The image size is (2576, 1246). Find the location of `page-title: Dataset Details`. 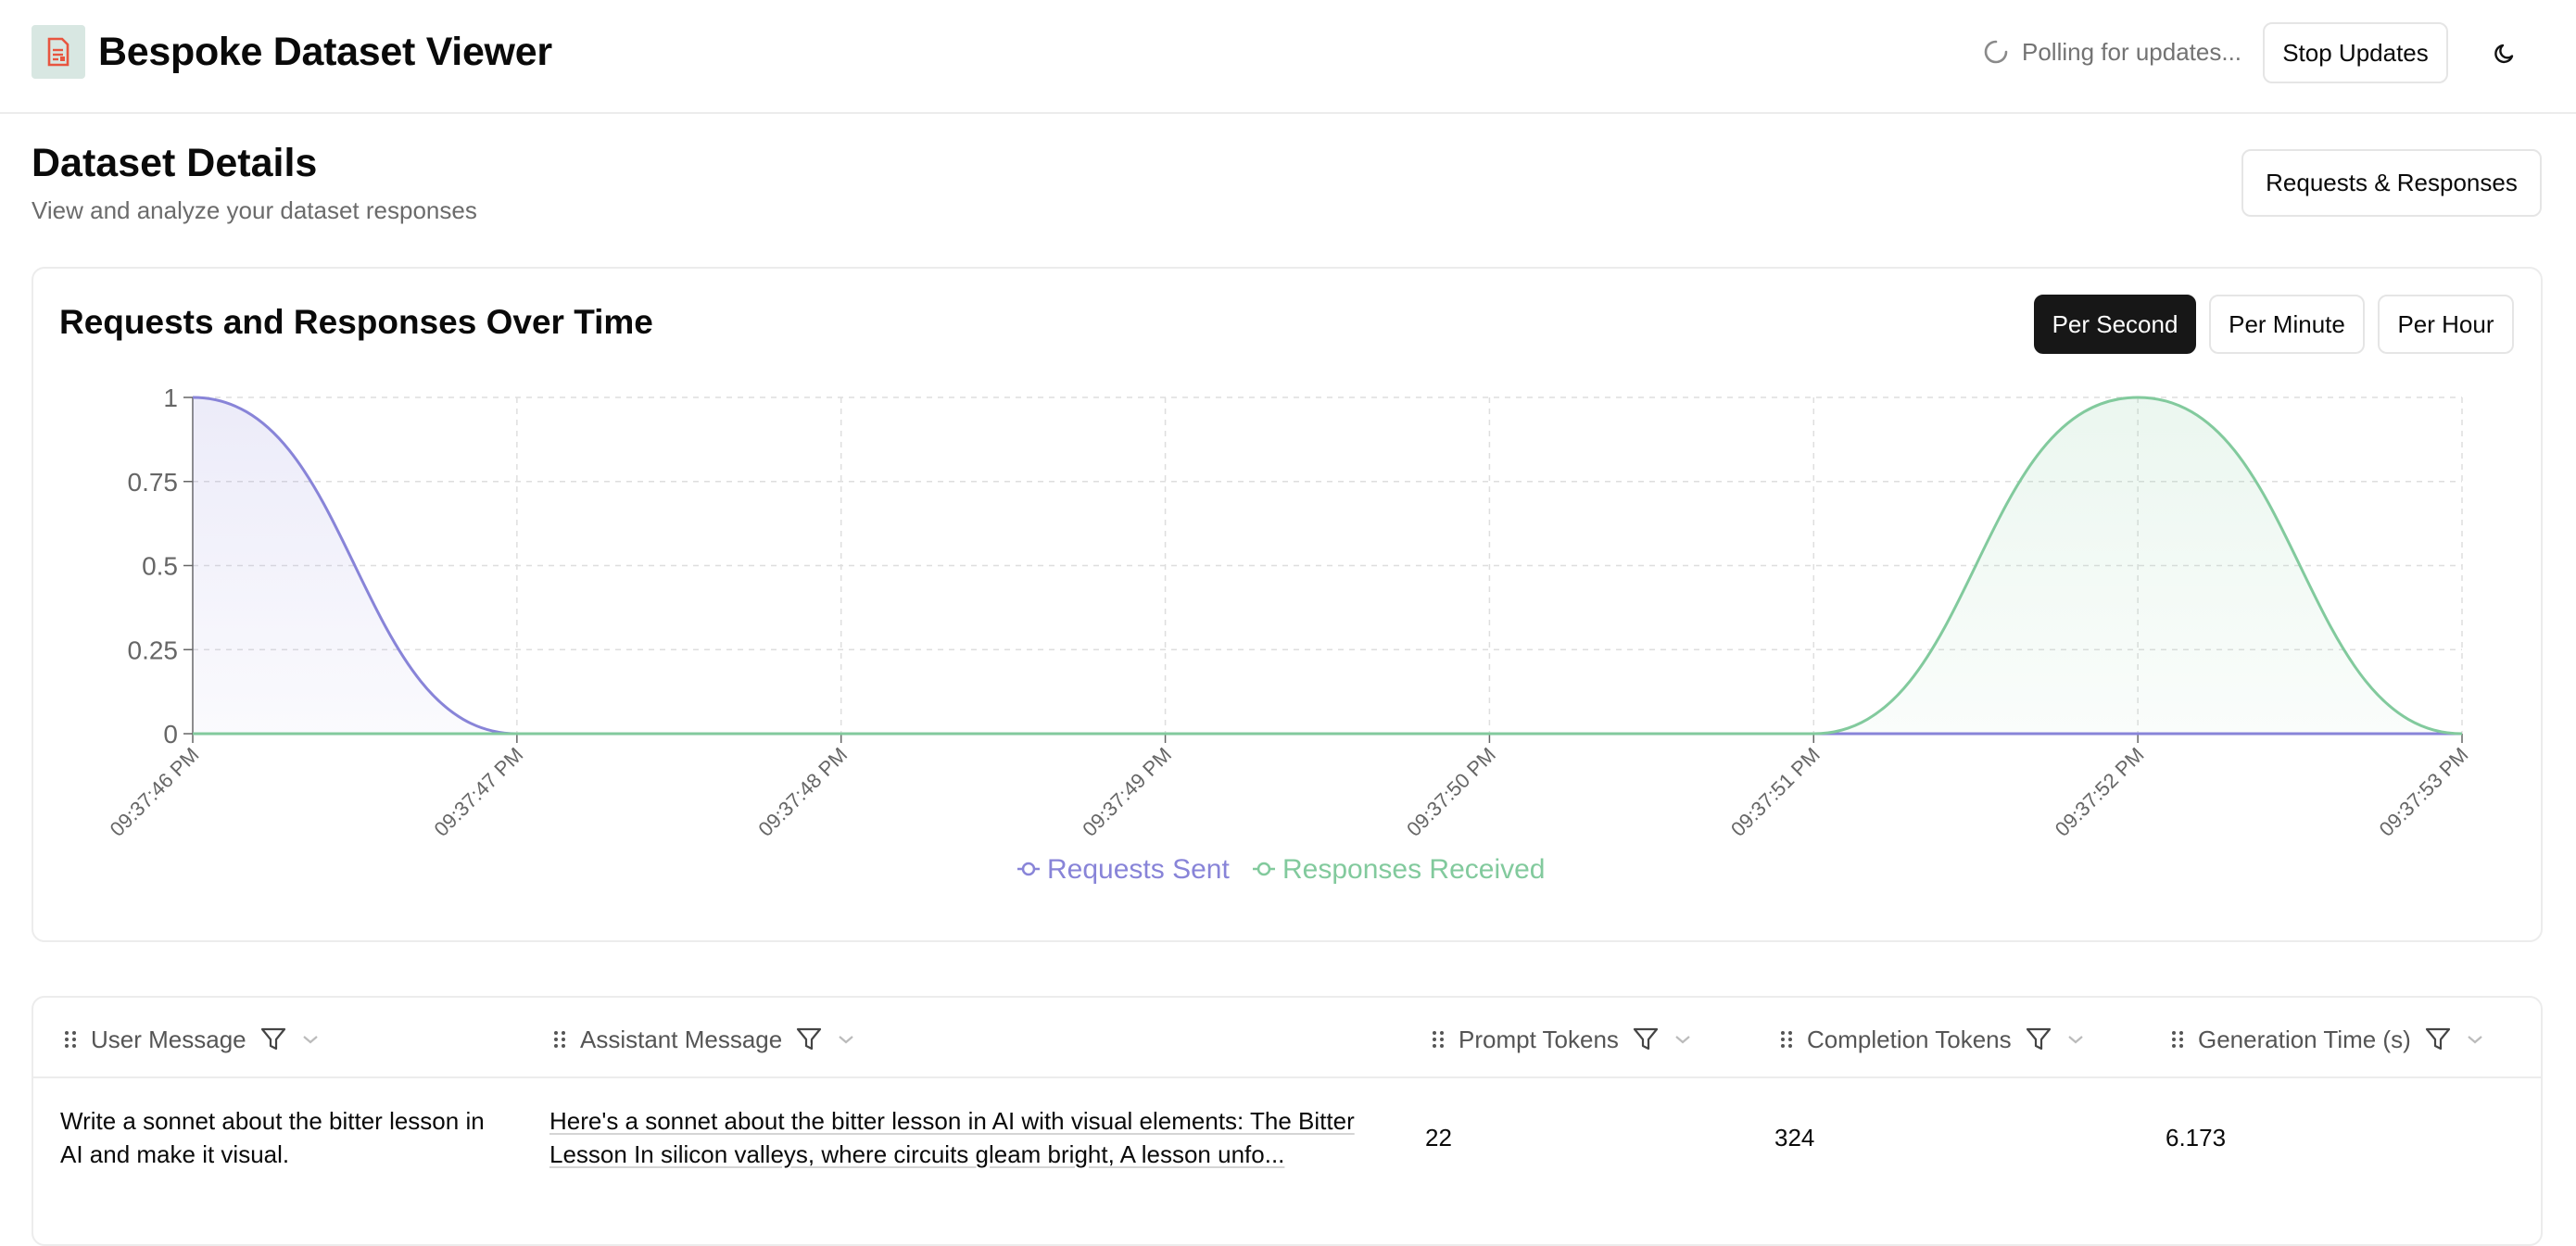

page-title: Dataset Details is located at coordinates (175, 163).